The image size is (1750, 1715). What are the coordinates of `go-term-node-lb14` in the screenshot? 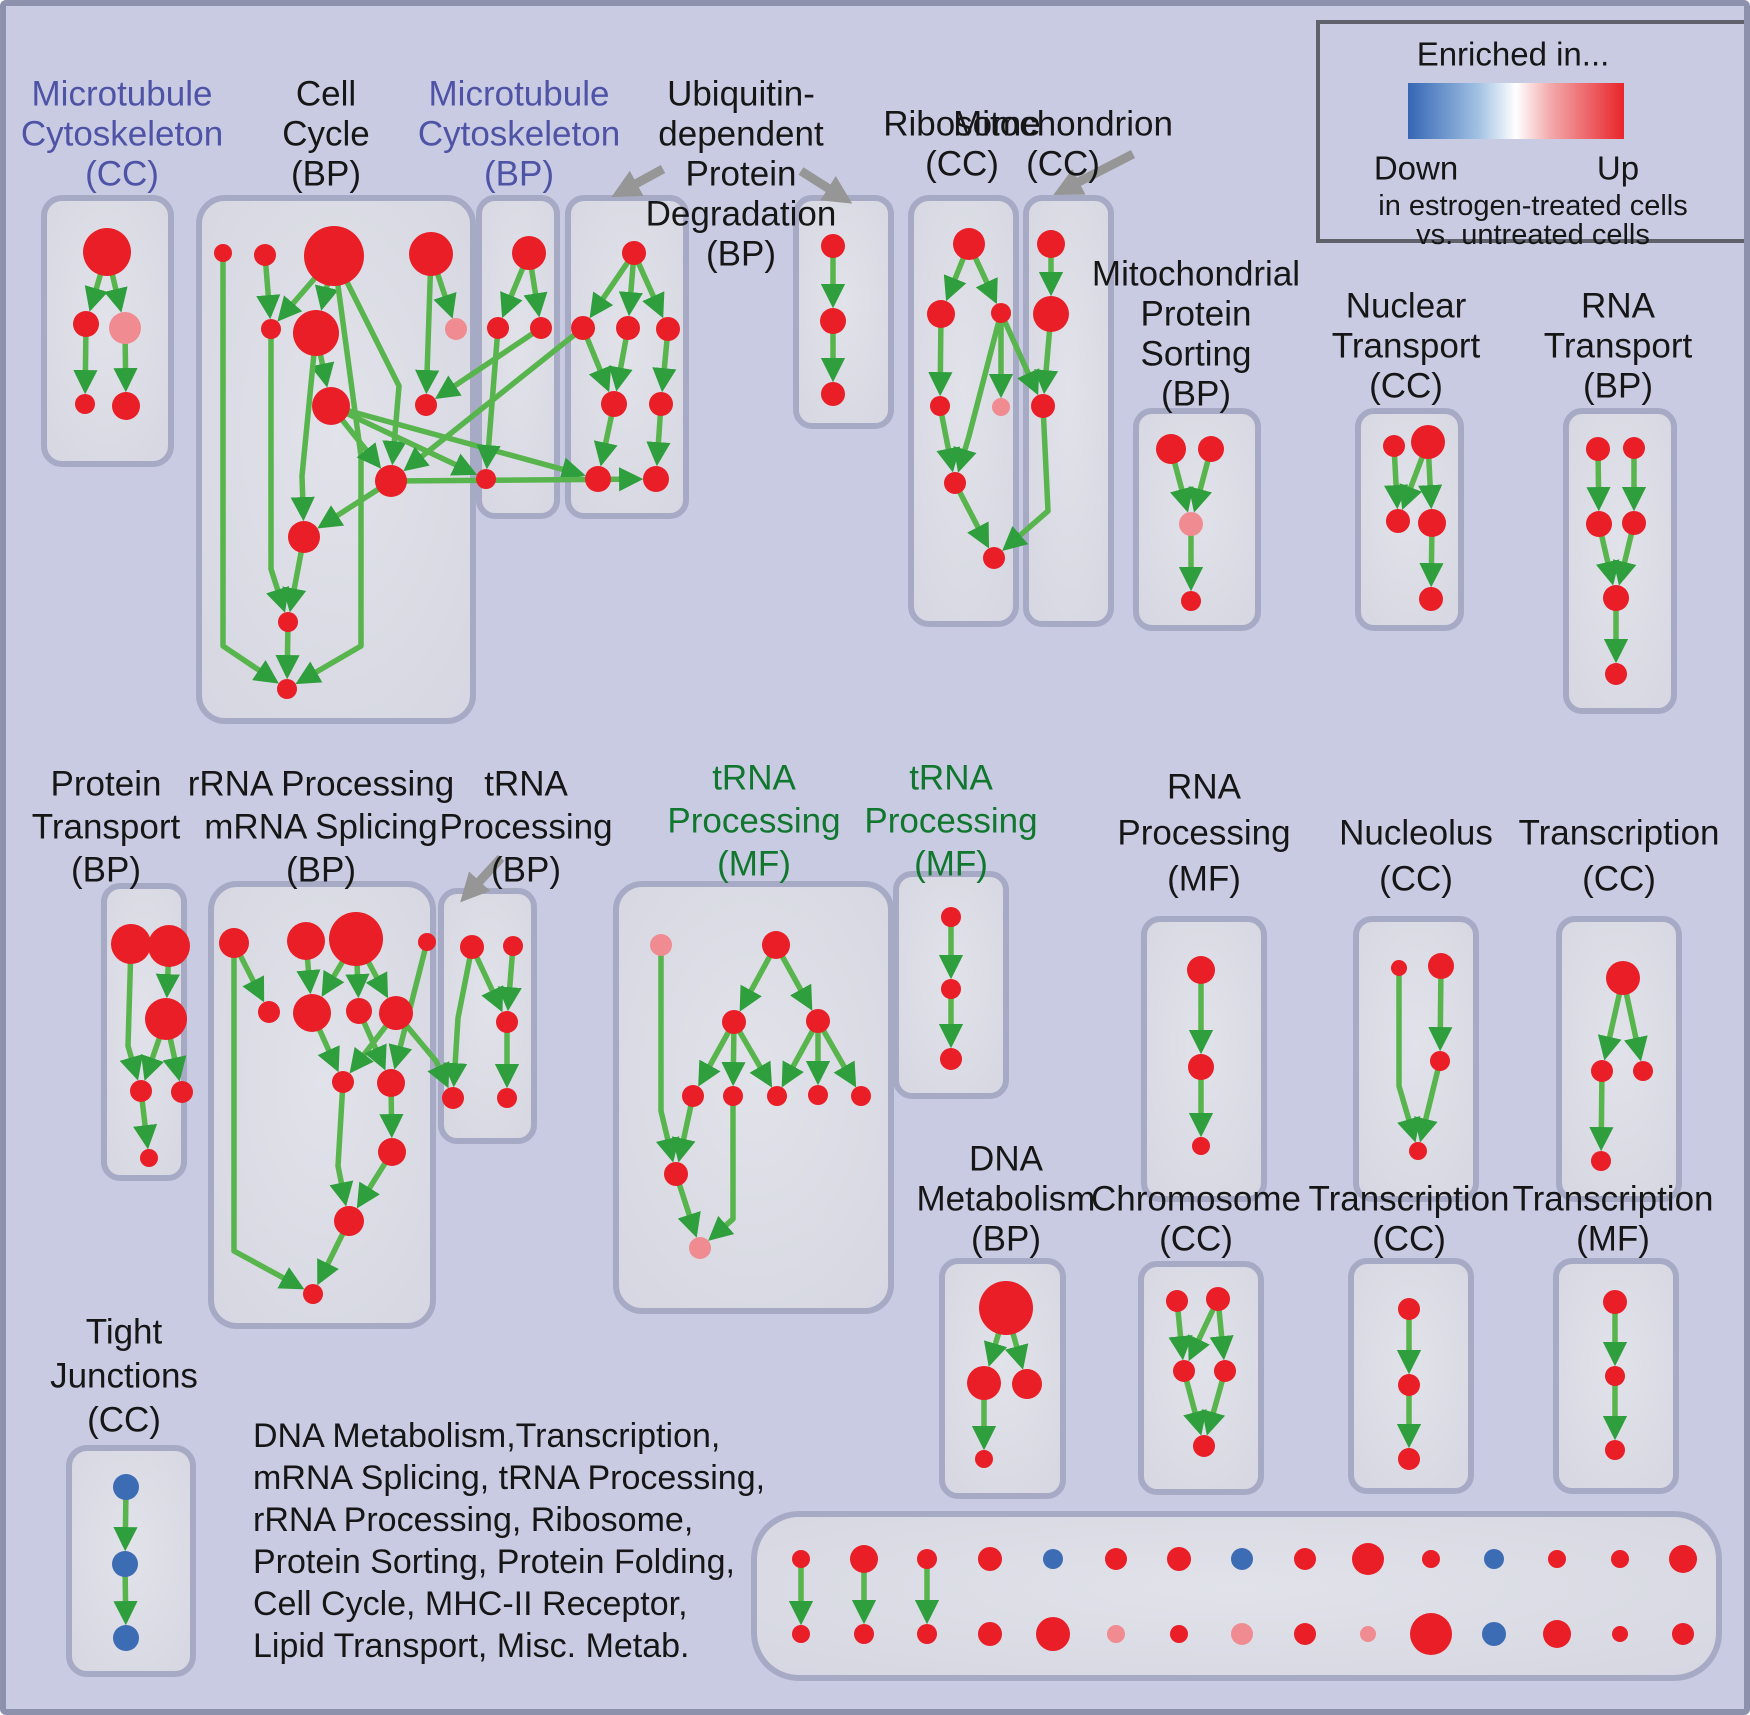 It's located at (1620, 1634).